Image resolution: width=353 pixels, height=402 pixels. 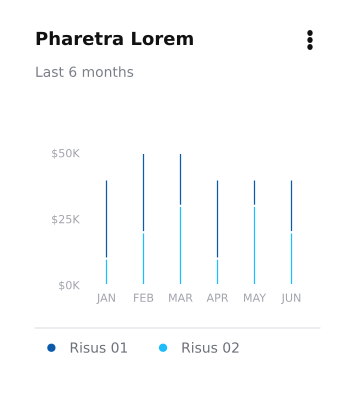 I want to click on chart-title: Pharetra Lorem, so click(x=114, y=38).